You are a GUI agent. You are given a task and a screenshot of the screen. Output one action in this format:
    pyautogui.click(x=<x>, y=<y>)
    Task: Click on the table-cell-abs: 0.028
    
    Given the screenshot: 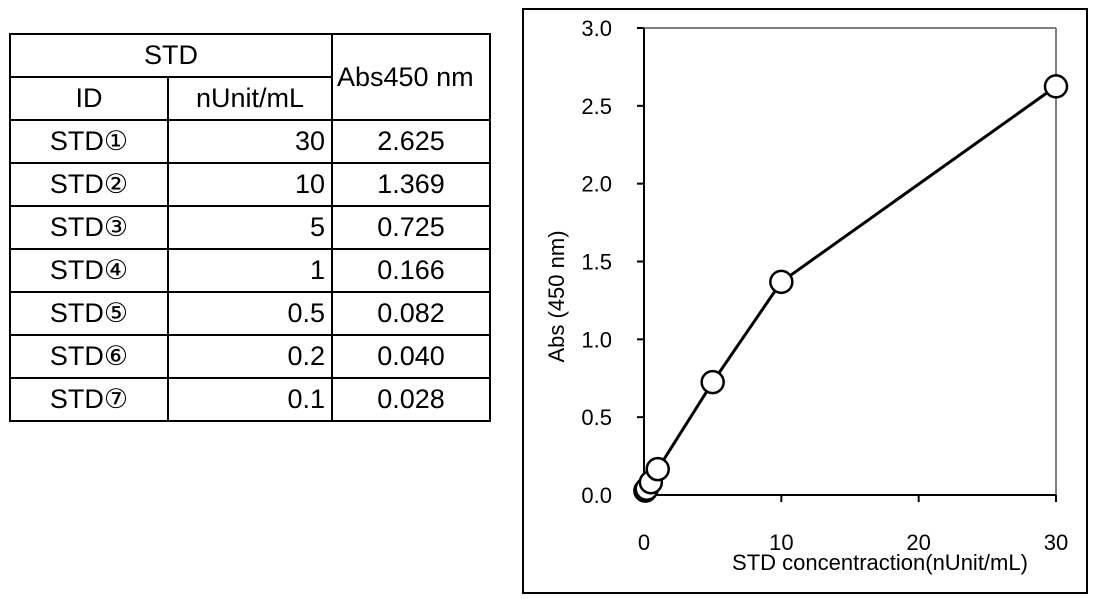 What is the action you would take?
    pyautogui.click(x=411, y=399)
    